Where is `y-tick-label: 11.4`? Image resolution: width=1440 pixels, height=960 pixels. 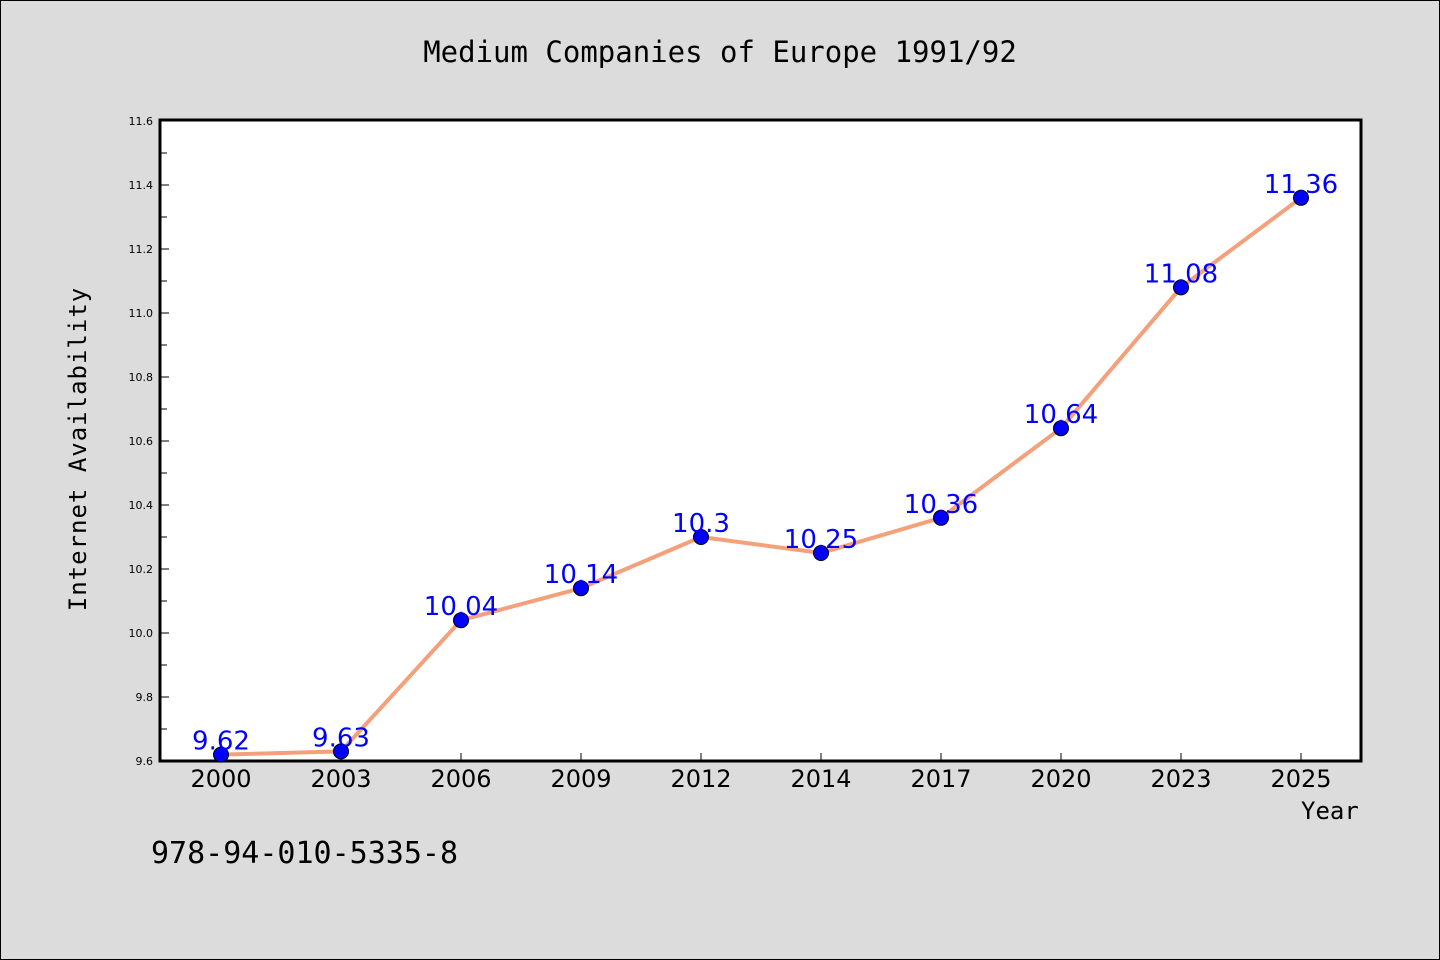 y-tick-label: 11.4 is located at coordinates (141, 185).